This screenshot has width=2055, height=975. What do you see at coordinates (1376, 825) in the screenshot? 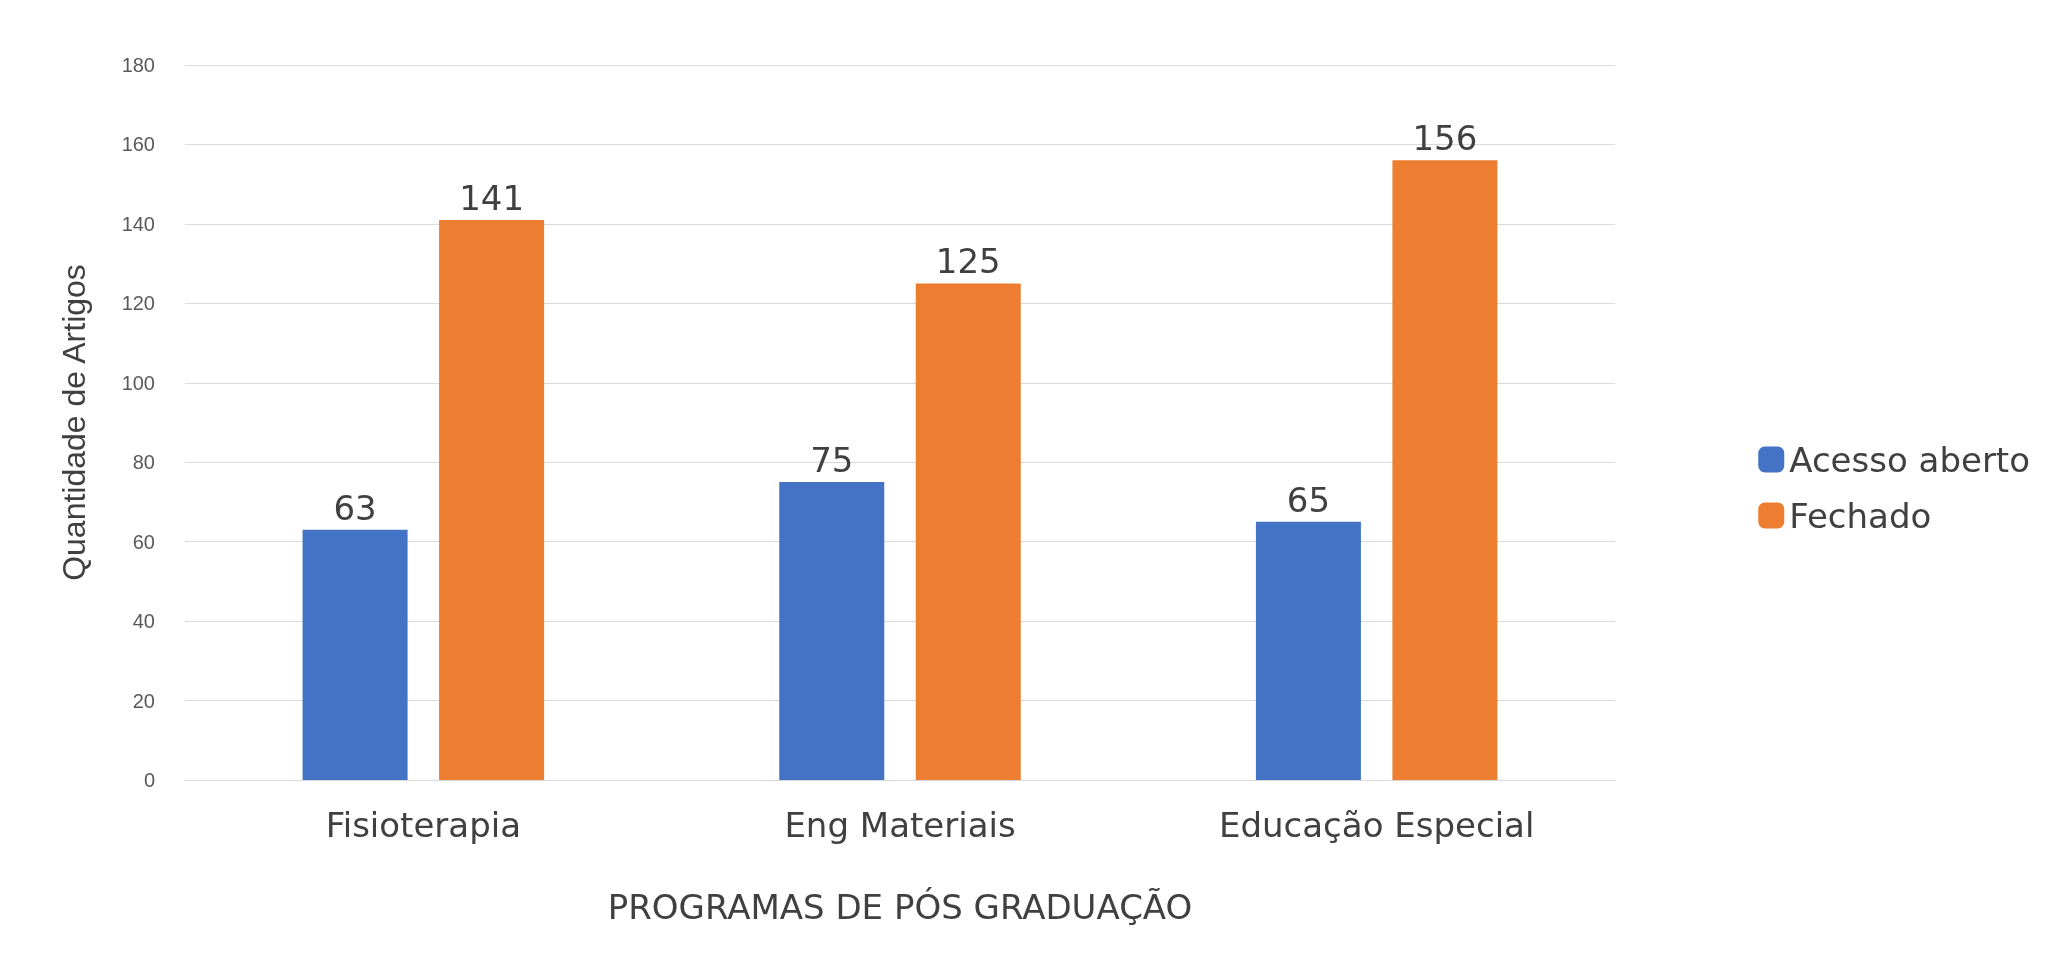
I see `x-tick-label: Educação Especial` at bounding box center [1376, 825].